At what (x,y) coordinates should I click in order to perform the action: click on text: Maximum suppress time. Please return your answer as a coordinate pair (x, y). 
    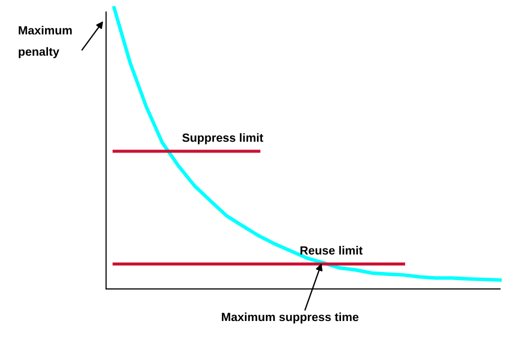
    Looking at the image, I should click on (290, 318).